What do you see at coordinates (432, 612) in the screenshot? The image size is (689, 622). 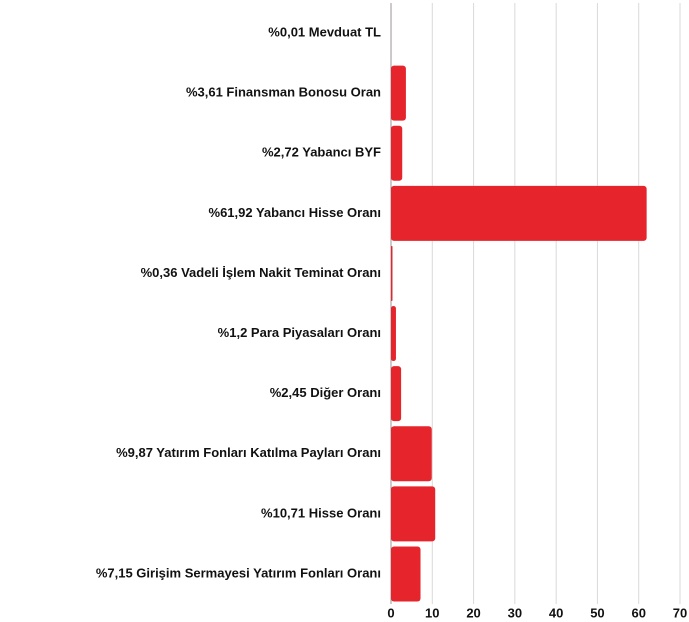 I see `x-tick-label: 10` at bounding box center [432, 612].